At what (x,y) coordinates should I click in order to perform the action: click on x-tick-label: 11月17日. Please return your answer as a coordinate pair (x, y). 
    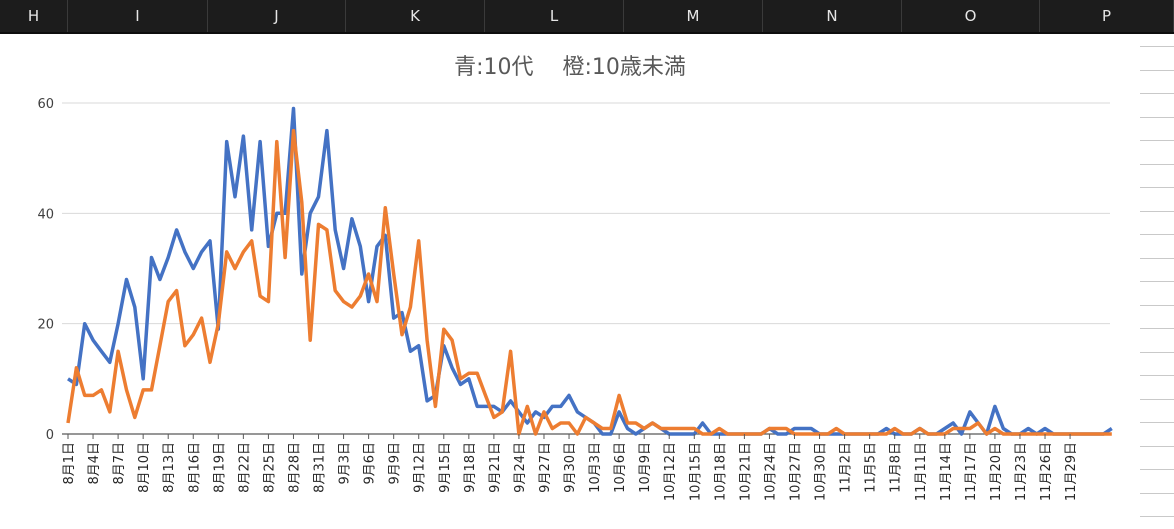
    Looking at the image, I should click on (971, 471).